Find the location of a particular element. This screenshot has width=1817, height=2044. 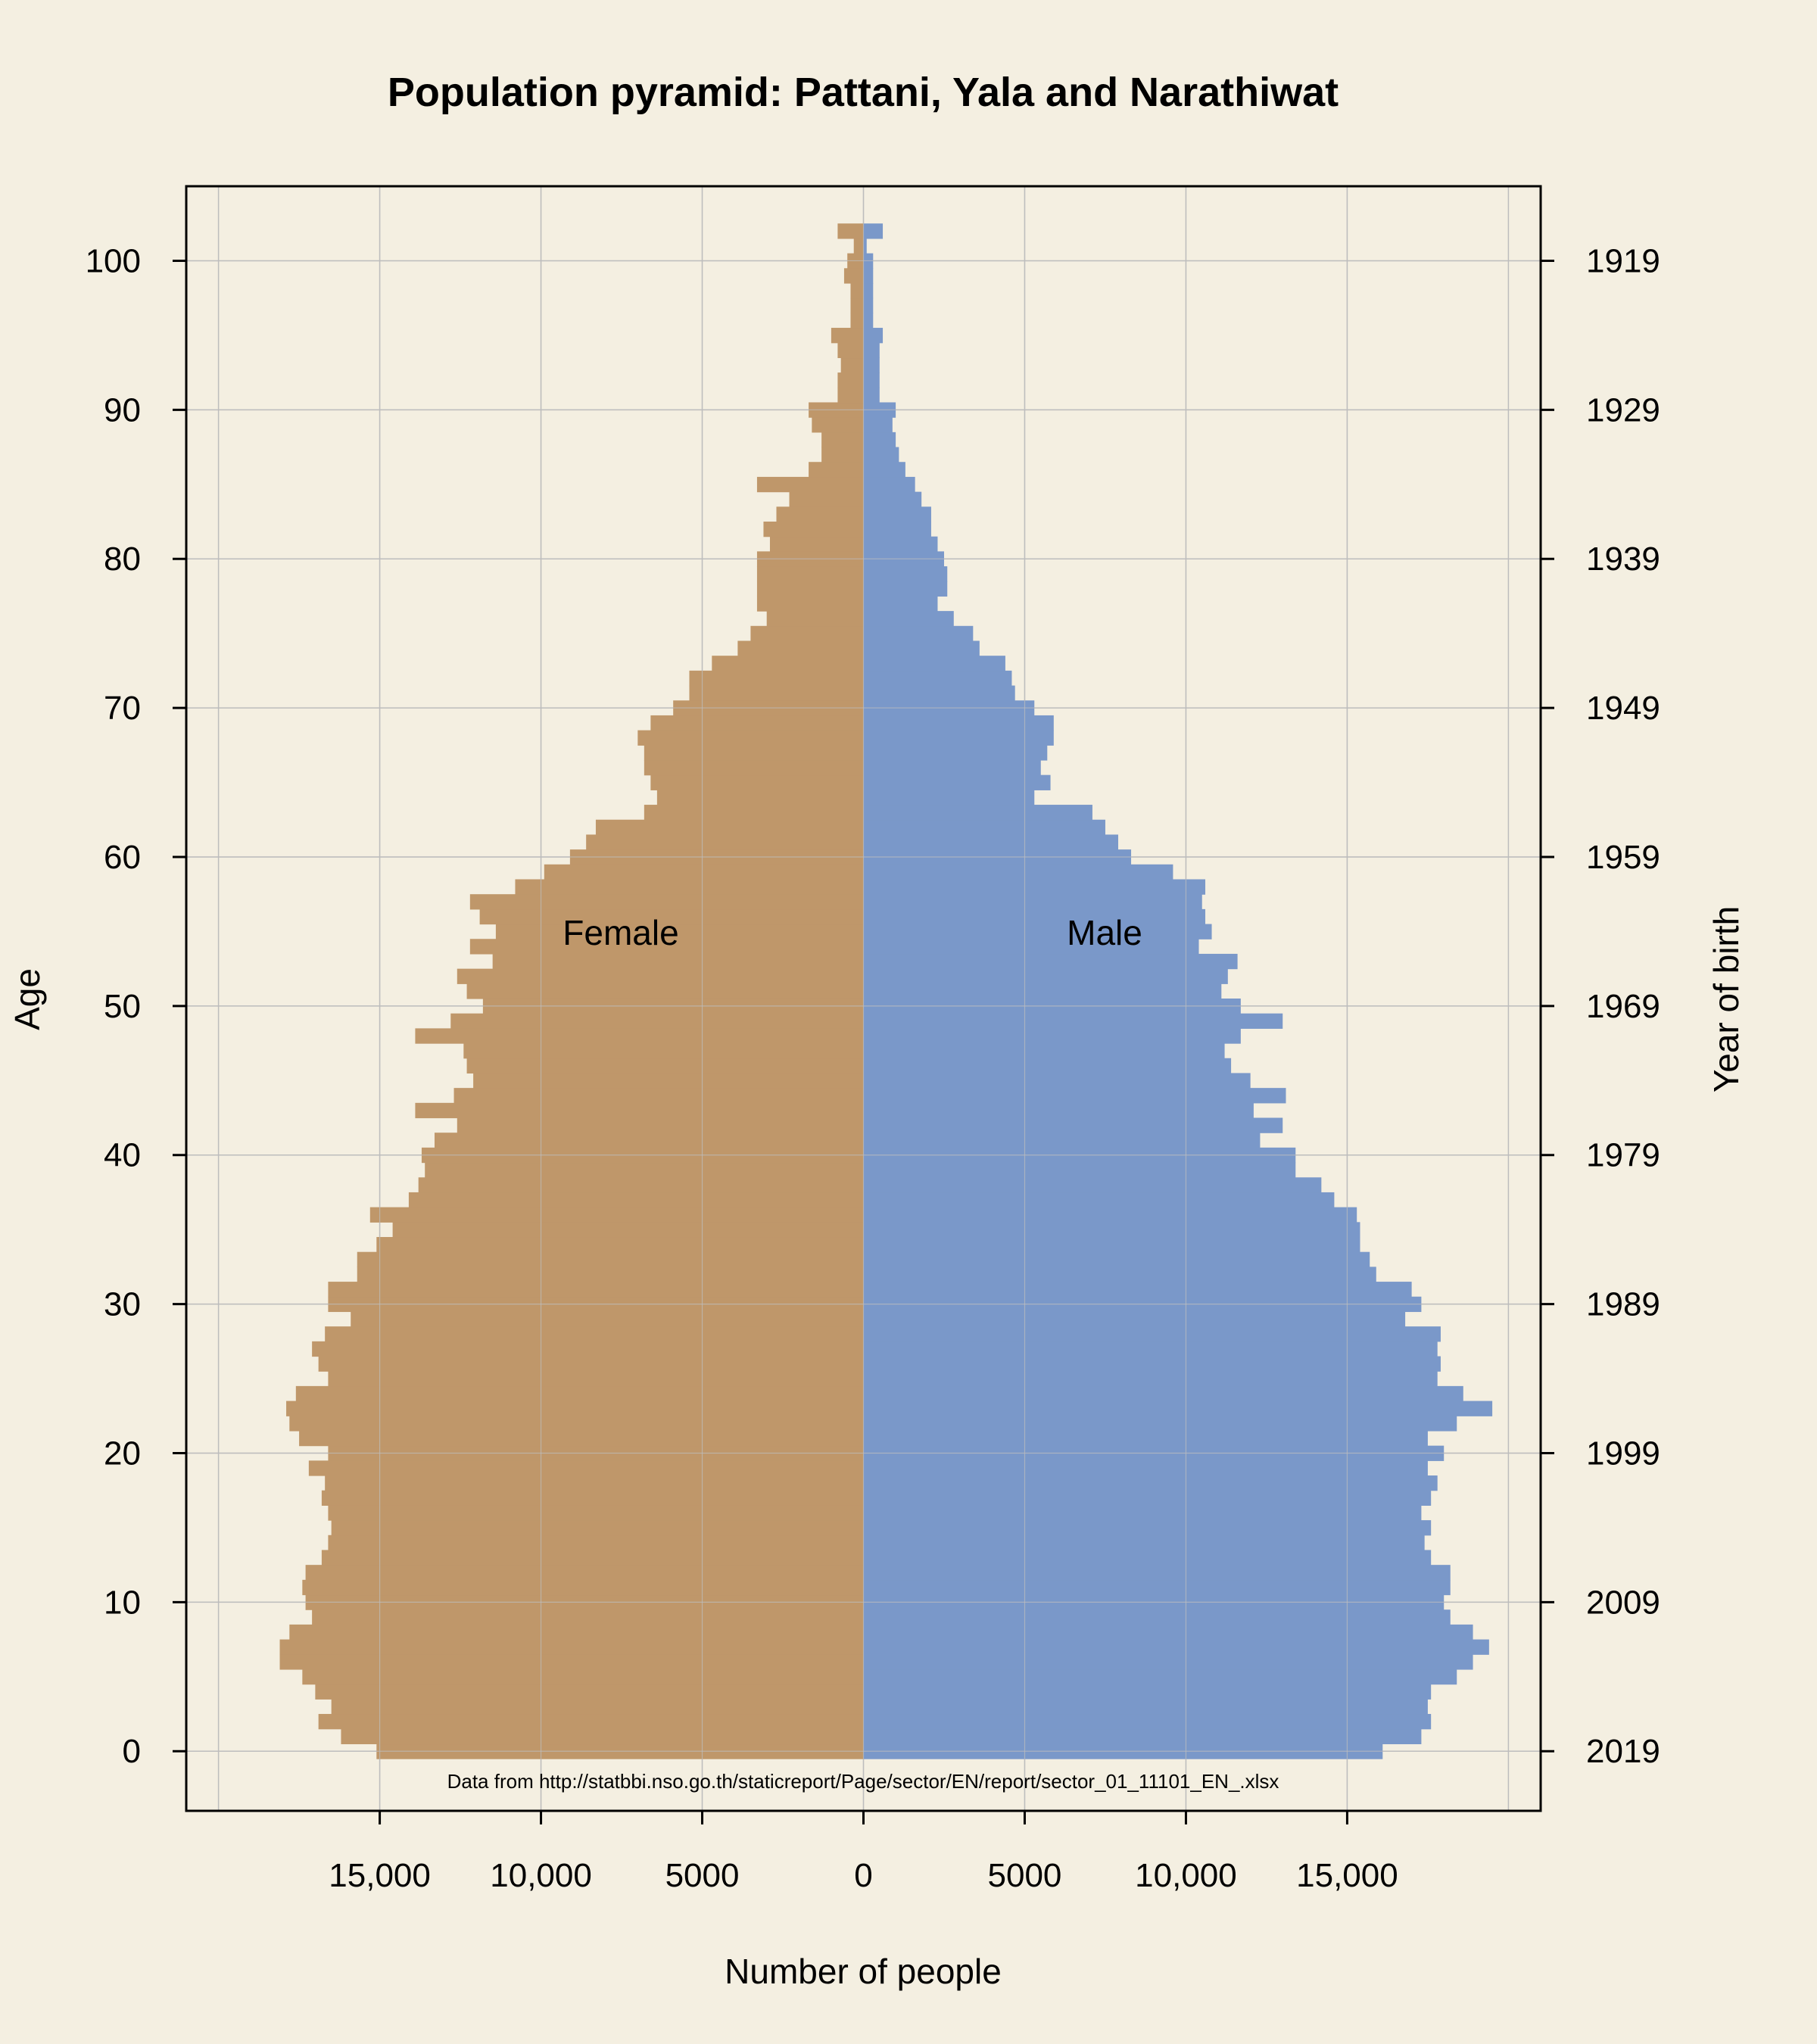

y2-tick-label: 1989 is located at coordinates (1623, 1304).